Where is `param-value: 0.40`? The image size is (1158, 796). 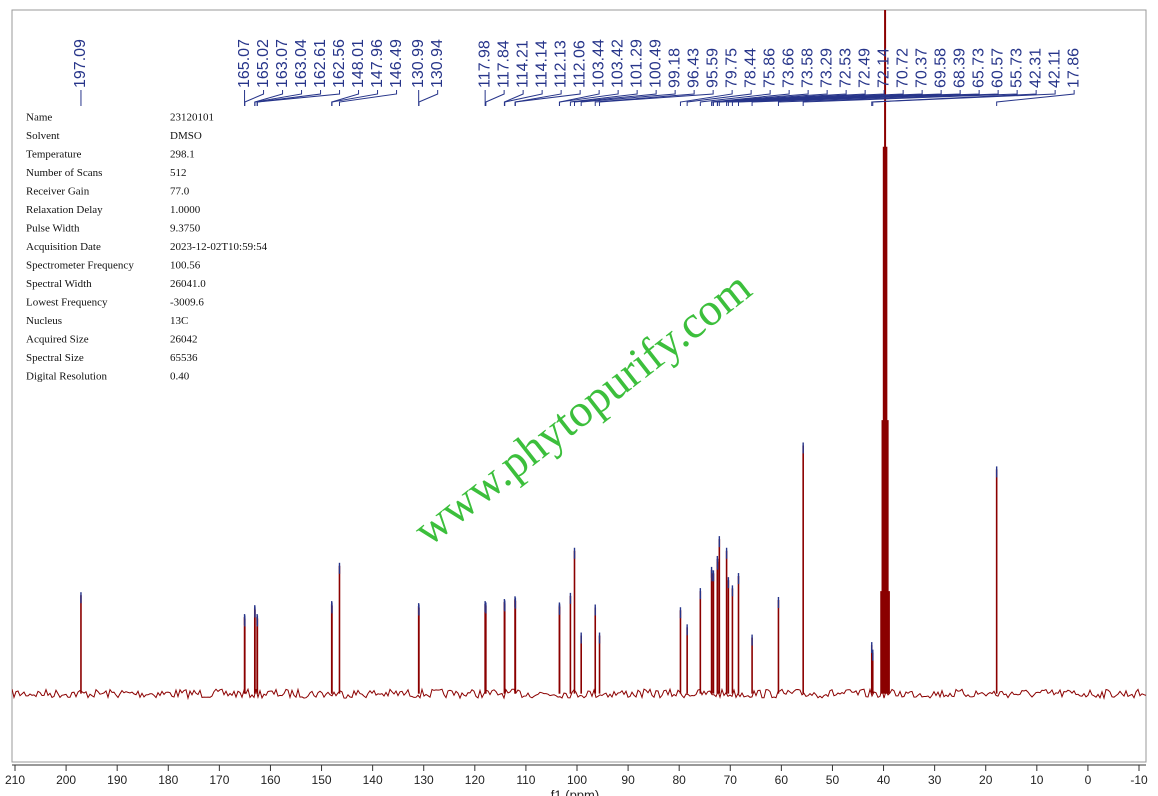 param-value: 0.40 is located at coordinates (180, 377).